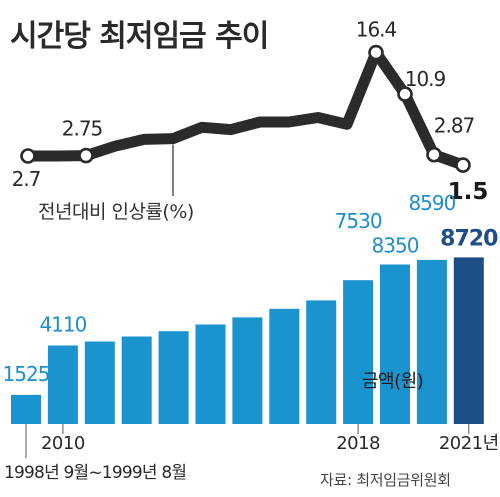  What do you see at coordinates (425, 79) in the screenshot?
I see `rate-label-13: 10.9` at bounding box center [425, 79].